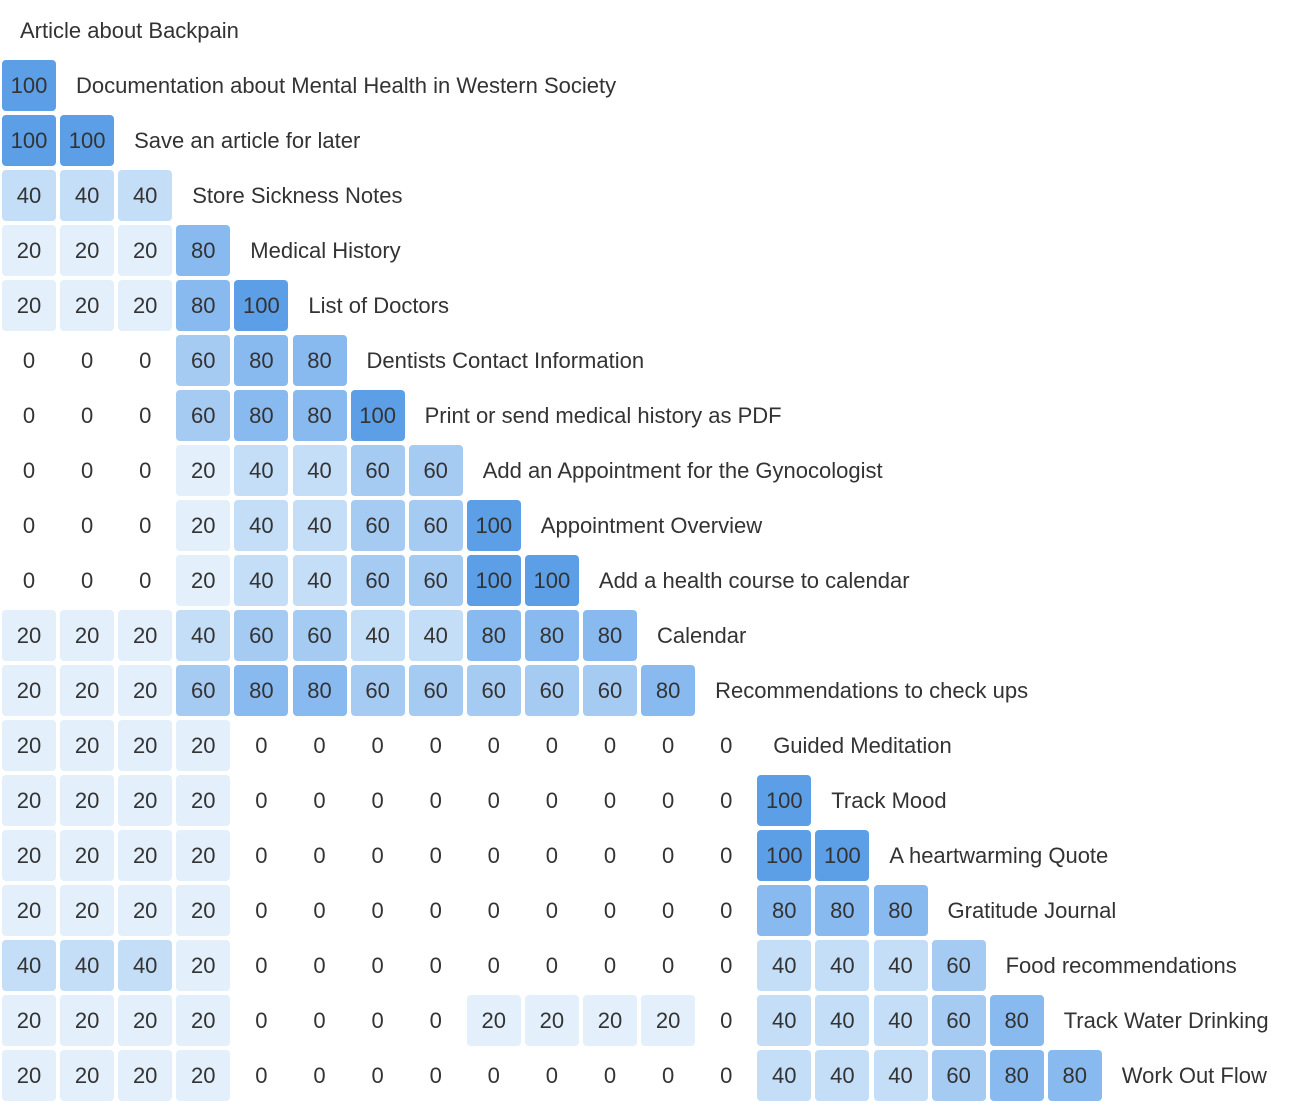  I want to click on row-label: Dentists Contact Information, so click(505, 360).